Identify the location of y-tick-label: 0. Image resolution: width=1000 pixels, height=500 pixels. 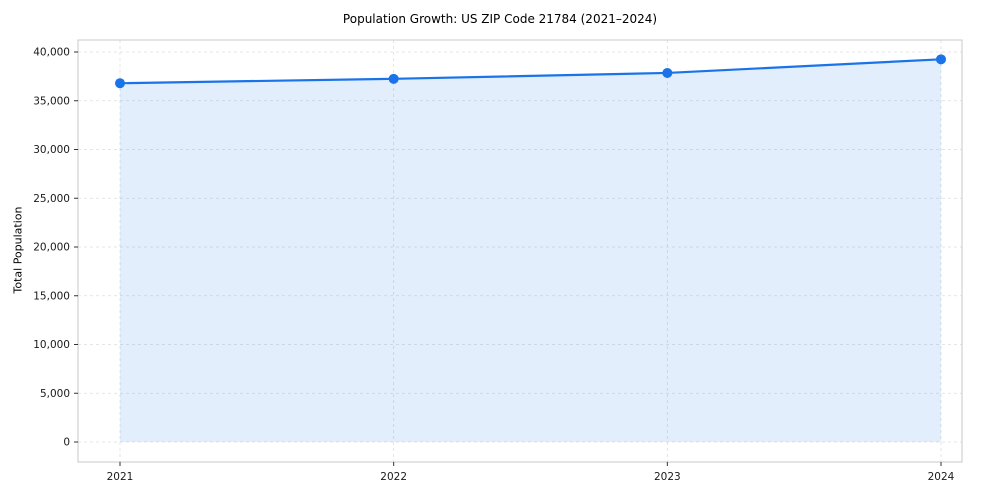
(66, 443).